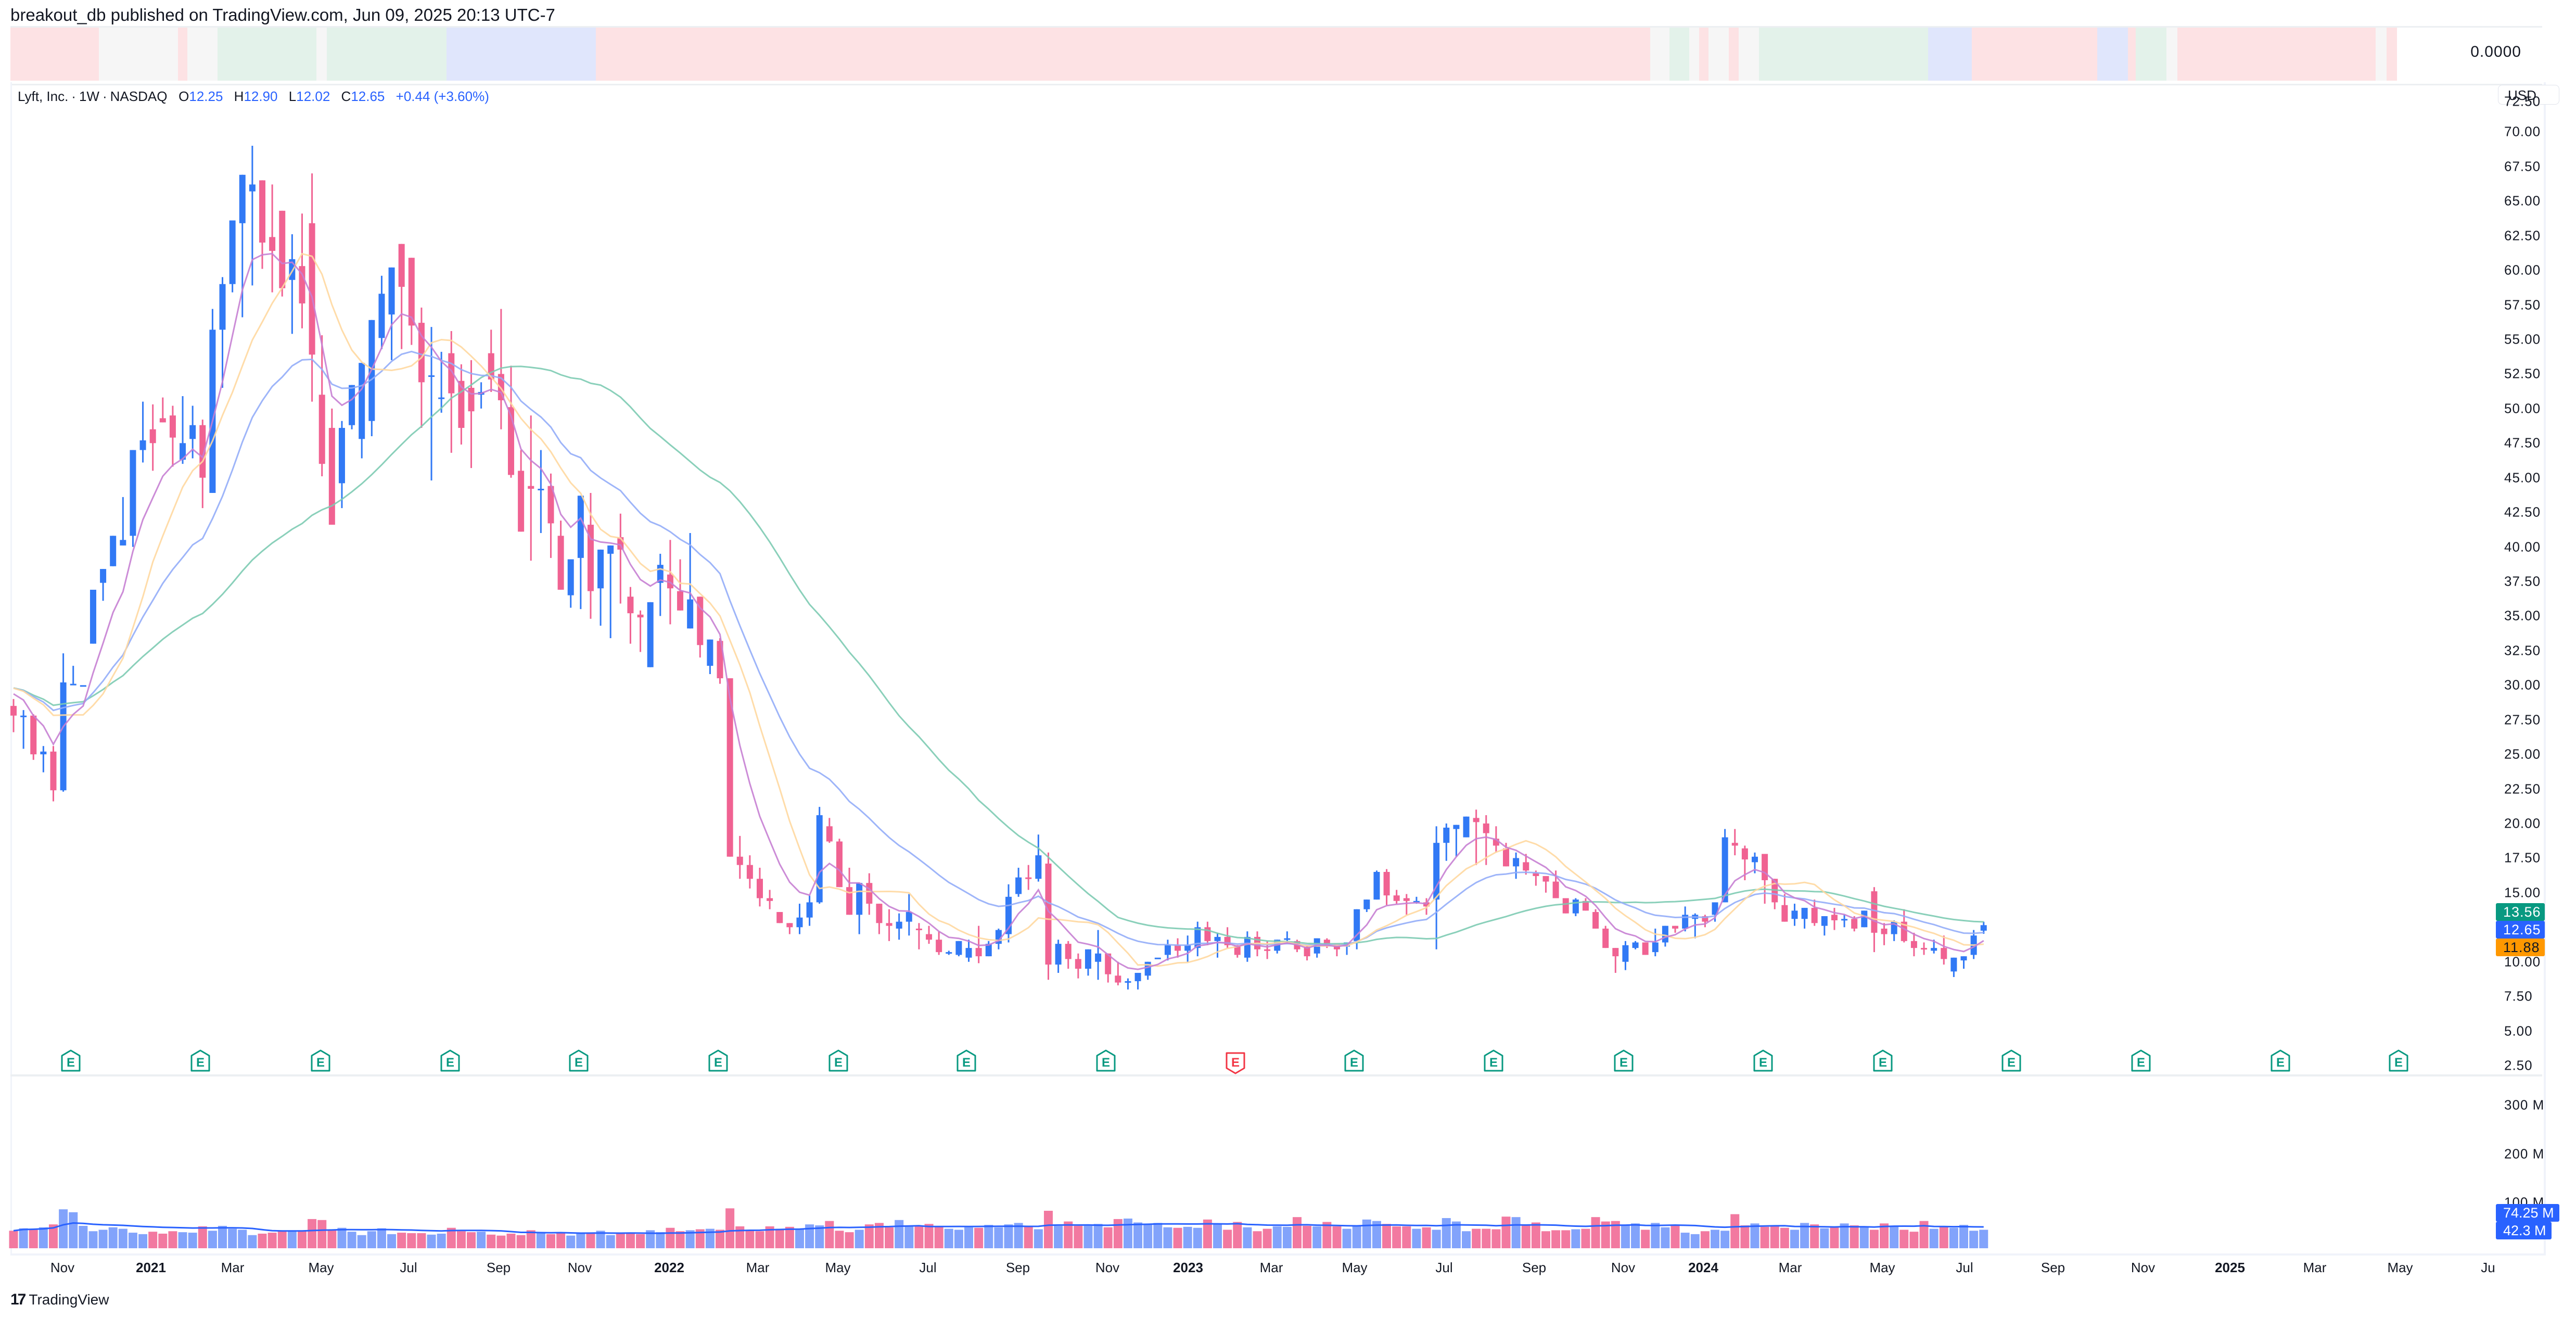 This screenshot has width=2576, height=1318. Describe the element at coordinates (346, 96) in the screenshot. I see `legend-close-label: C` at that location.